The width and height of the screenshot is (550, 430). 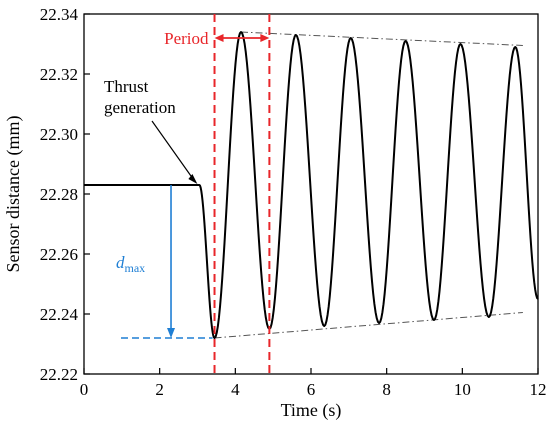 I want to click on x-axis-ticks: 0 2 4 6 8 10 12, so click(x=313, y=383).